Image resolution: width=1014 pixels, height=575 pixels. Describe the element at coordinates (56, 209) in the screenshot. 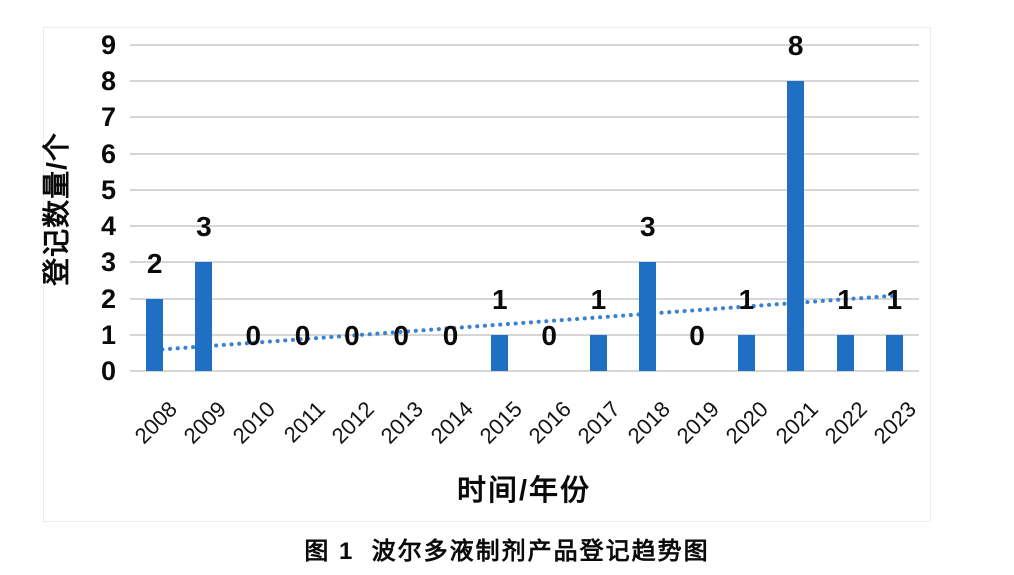

I see `y-axis-title: 登记数量/个` at that location.